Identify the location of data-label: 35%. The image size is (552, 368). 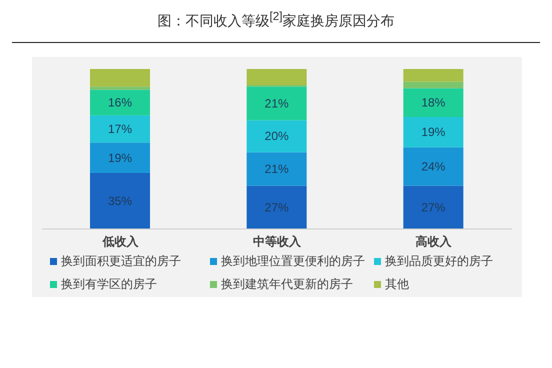
(120, 201).